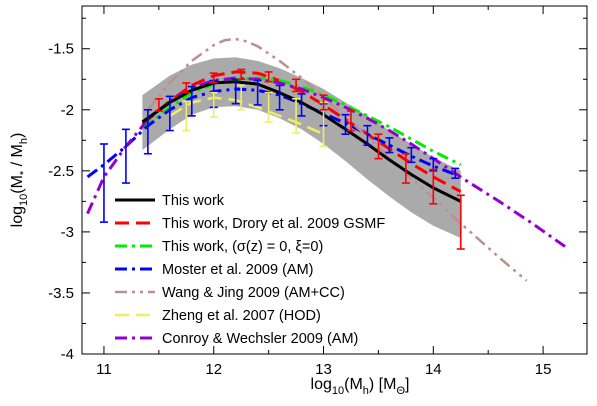  I want to click on legend-entry-conroy-wechsler-2009-am: Conroy & Wechsler 2009 (AM), so click(236, 339).